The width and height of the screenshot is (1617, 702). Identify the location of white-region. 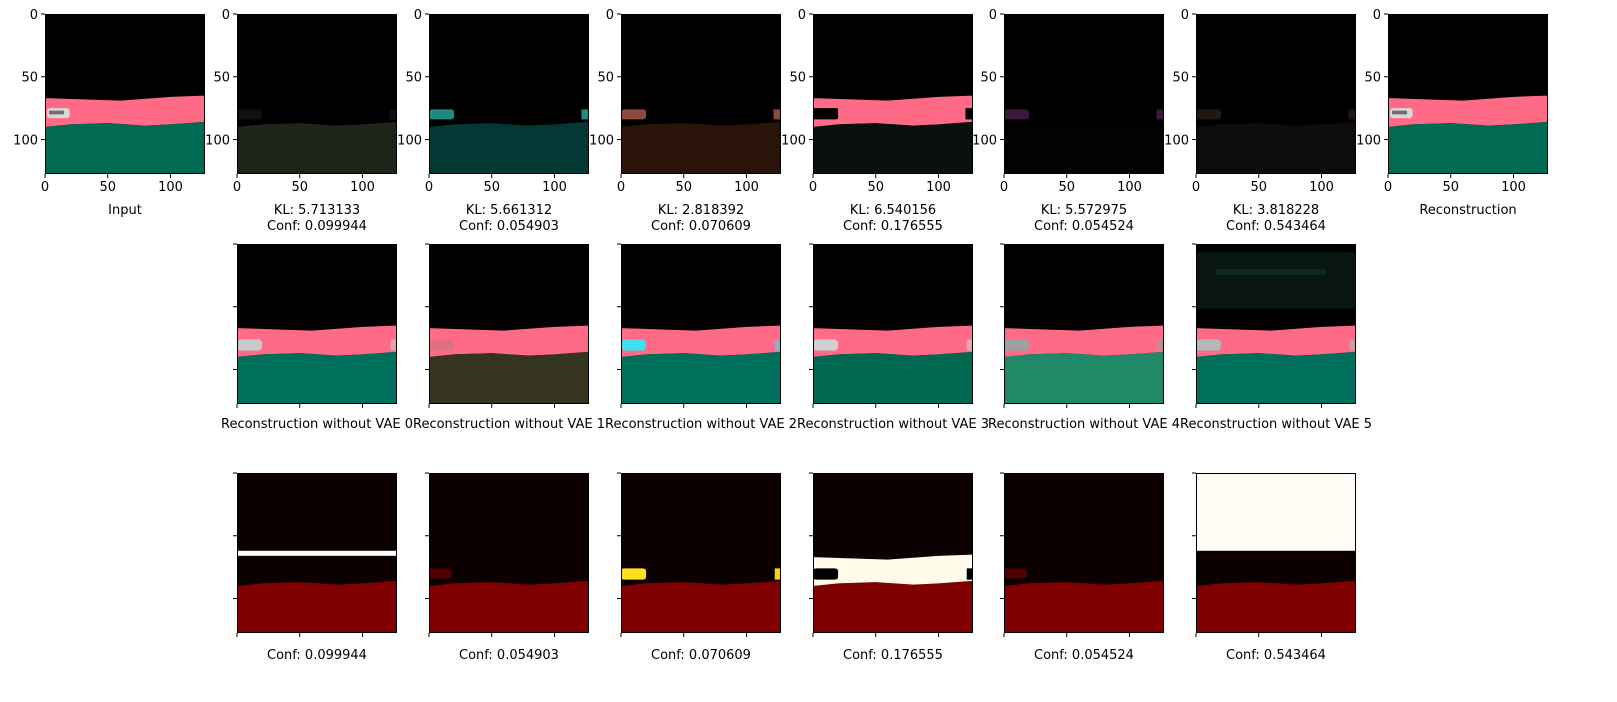
(1276, 512).